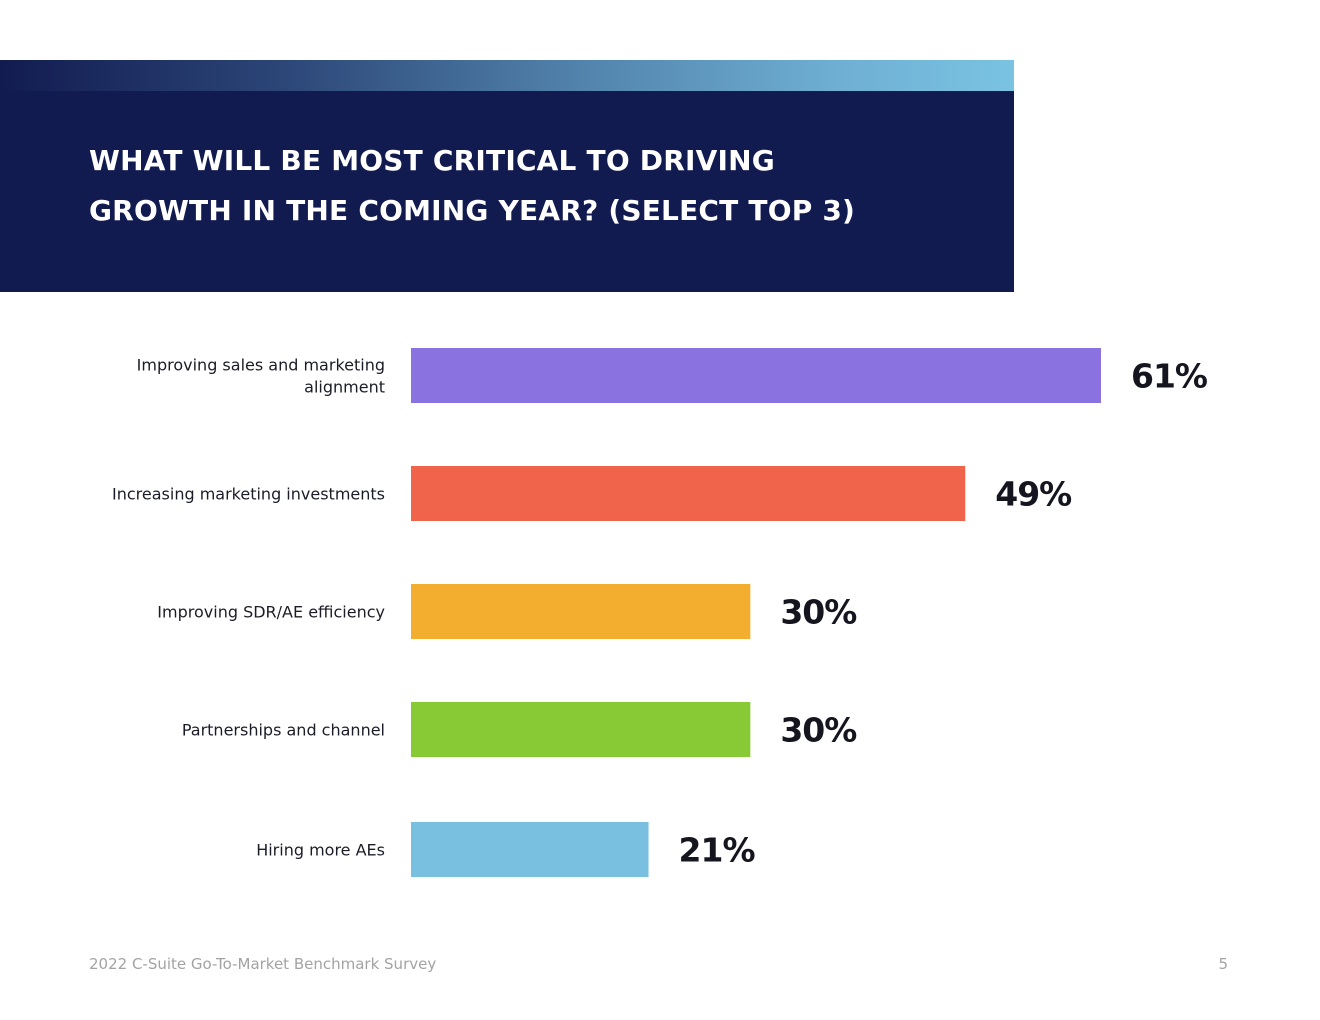 Image resolution: width=1320 pixels, height=1020 pixels. What do you see at coordinates (717, 850) in the screenshot?
I see `value-label-5: 21%` at bounding box center [717, 850].